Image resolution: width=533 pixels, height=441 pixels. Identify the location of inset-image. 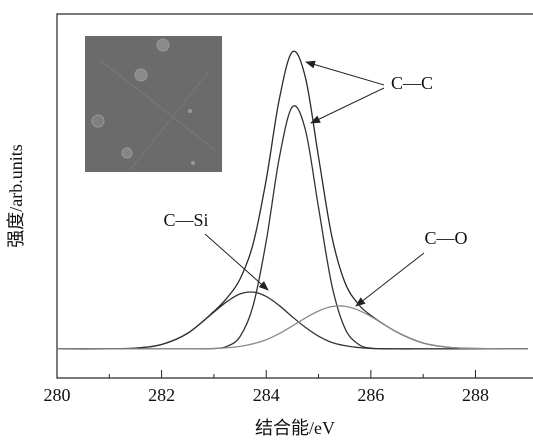
(153, 104).